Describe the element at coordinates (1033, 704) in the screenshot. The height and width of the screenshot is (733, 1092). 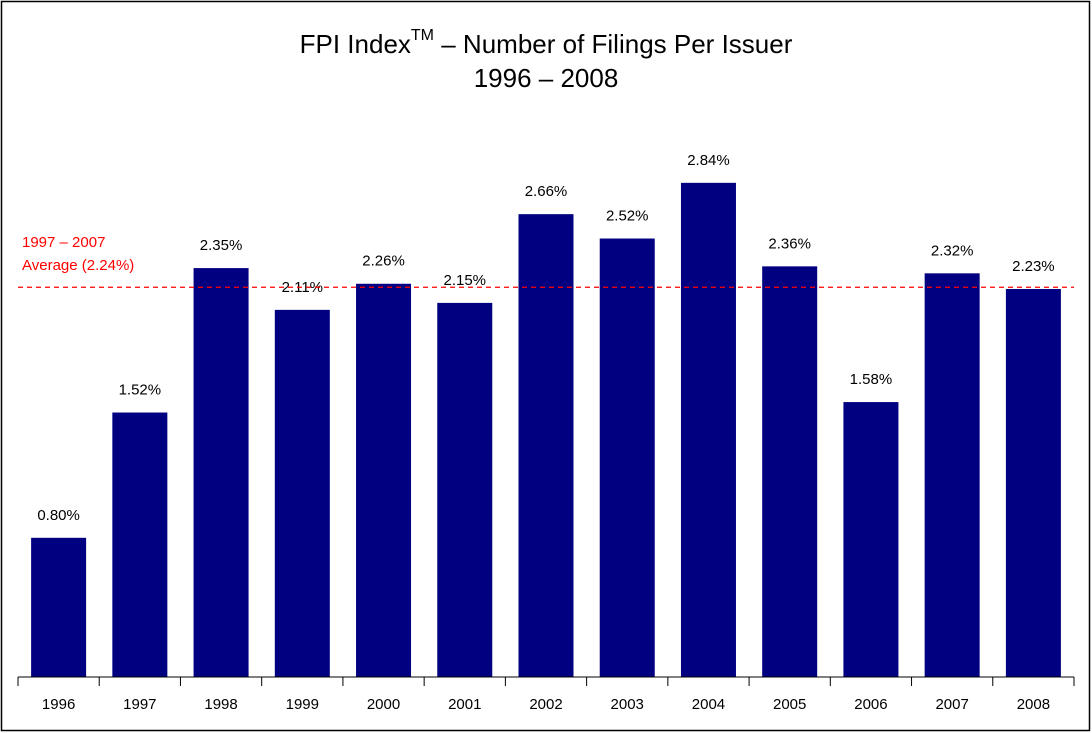
I see `x-tick-label: 2008` at that location.